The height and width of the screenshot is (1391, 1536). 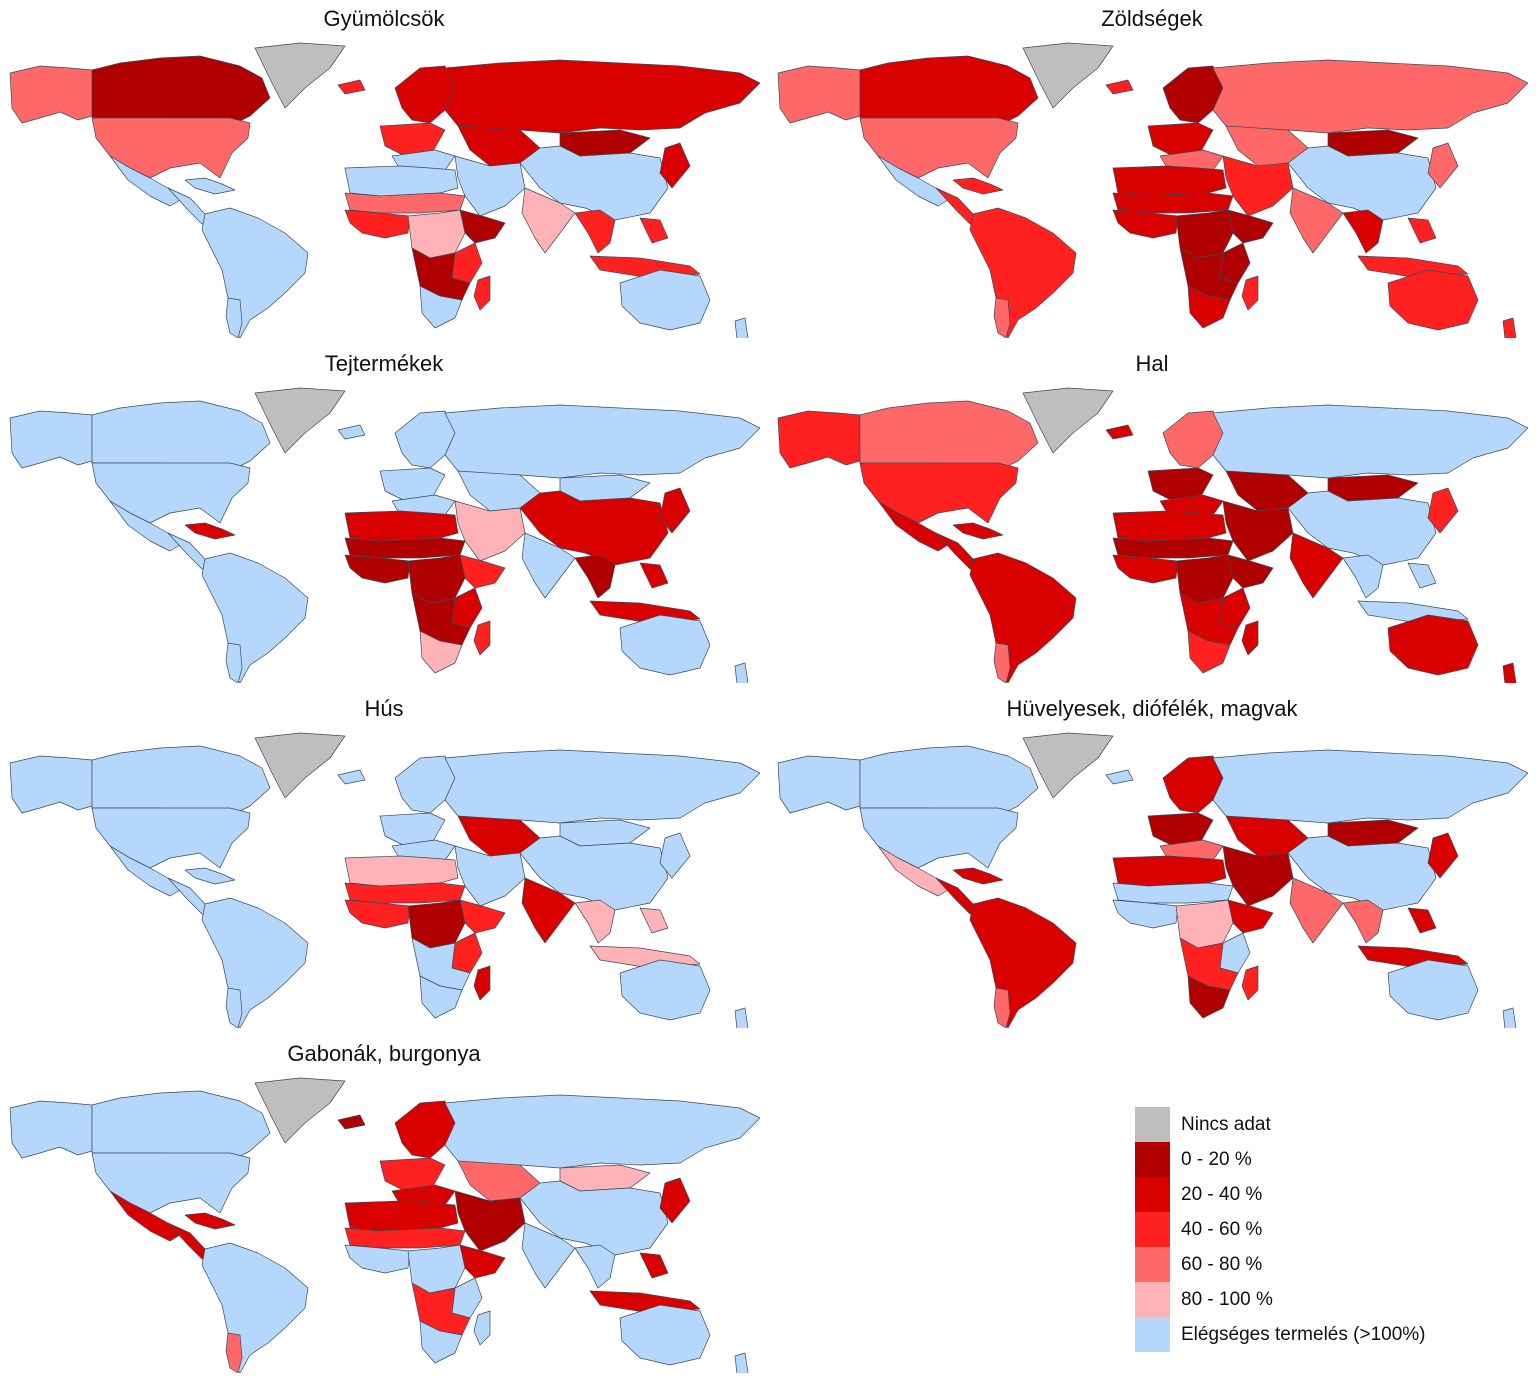 I want to click on map-panel-dairy: Tejtermékek, so click(x=384, y=517).